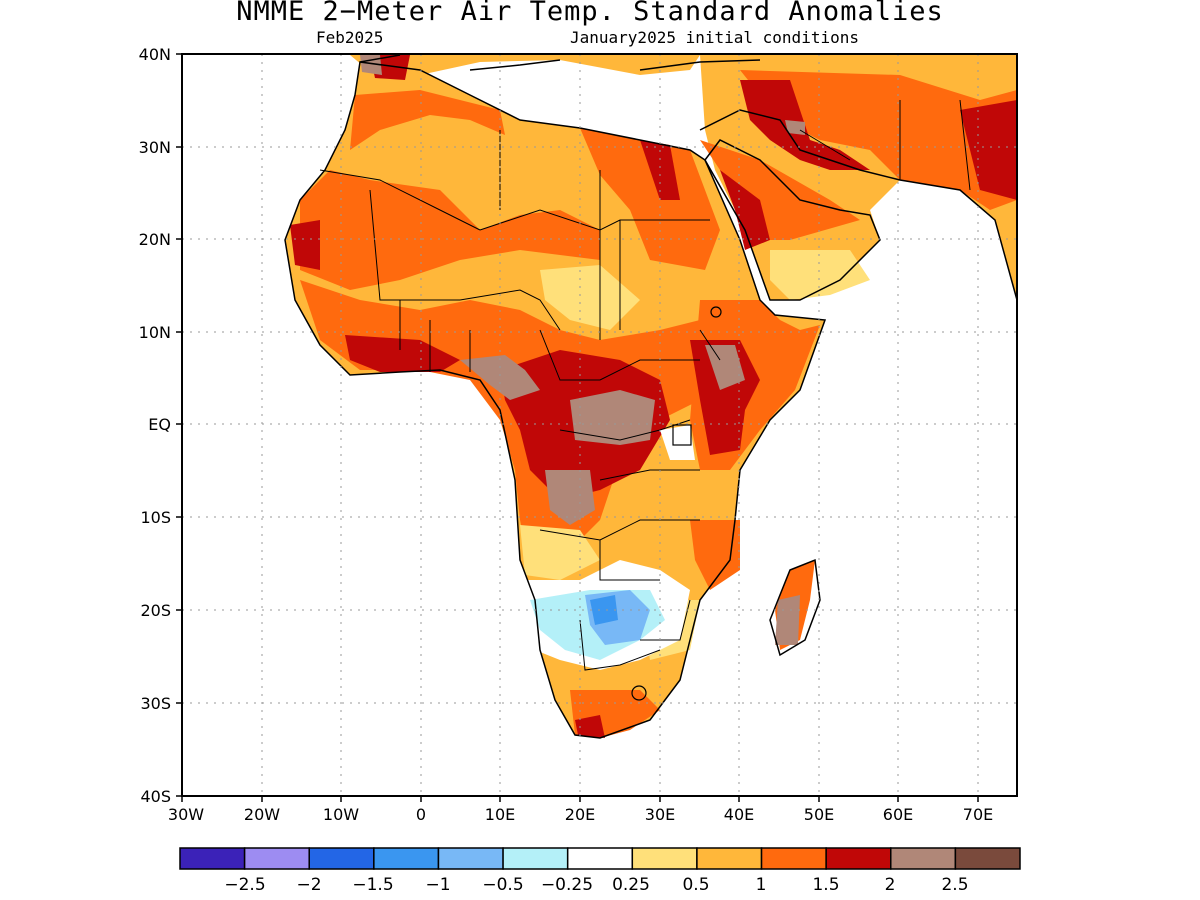 This screenshot has height=900, width=1200. What do you see at coordinates (155, 517) in the screenshot?
I see `lat-label: 10S` at bounding box center [155, 517].